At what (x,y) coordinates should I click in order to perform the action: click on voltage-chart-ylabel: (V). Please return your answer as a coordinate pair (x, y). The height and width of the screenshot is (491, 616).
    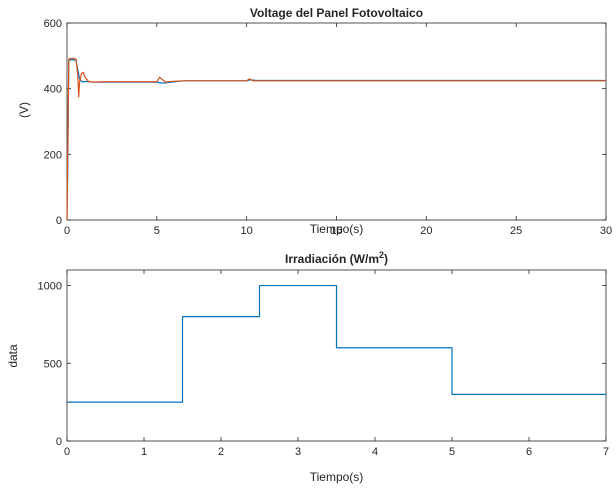
    Looking at the image, I should click on (24, 110).